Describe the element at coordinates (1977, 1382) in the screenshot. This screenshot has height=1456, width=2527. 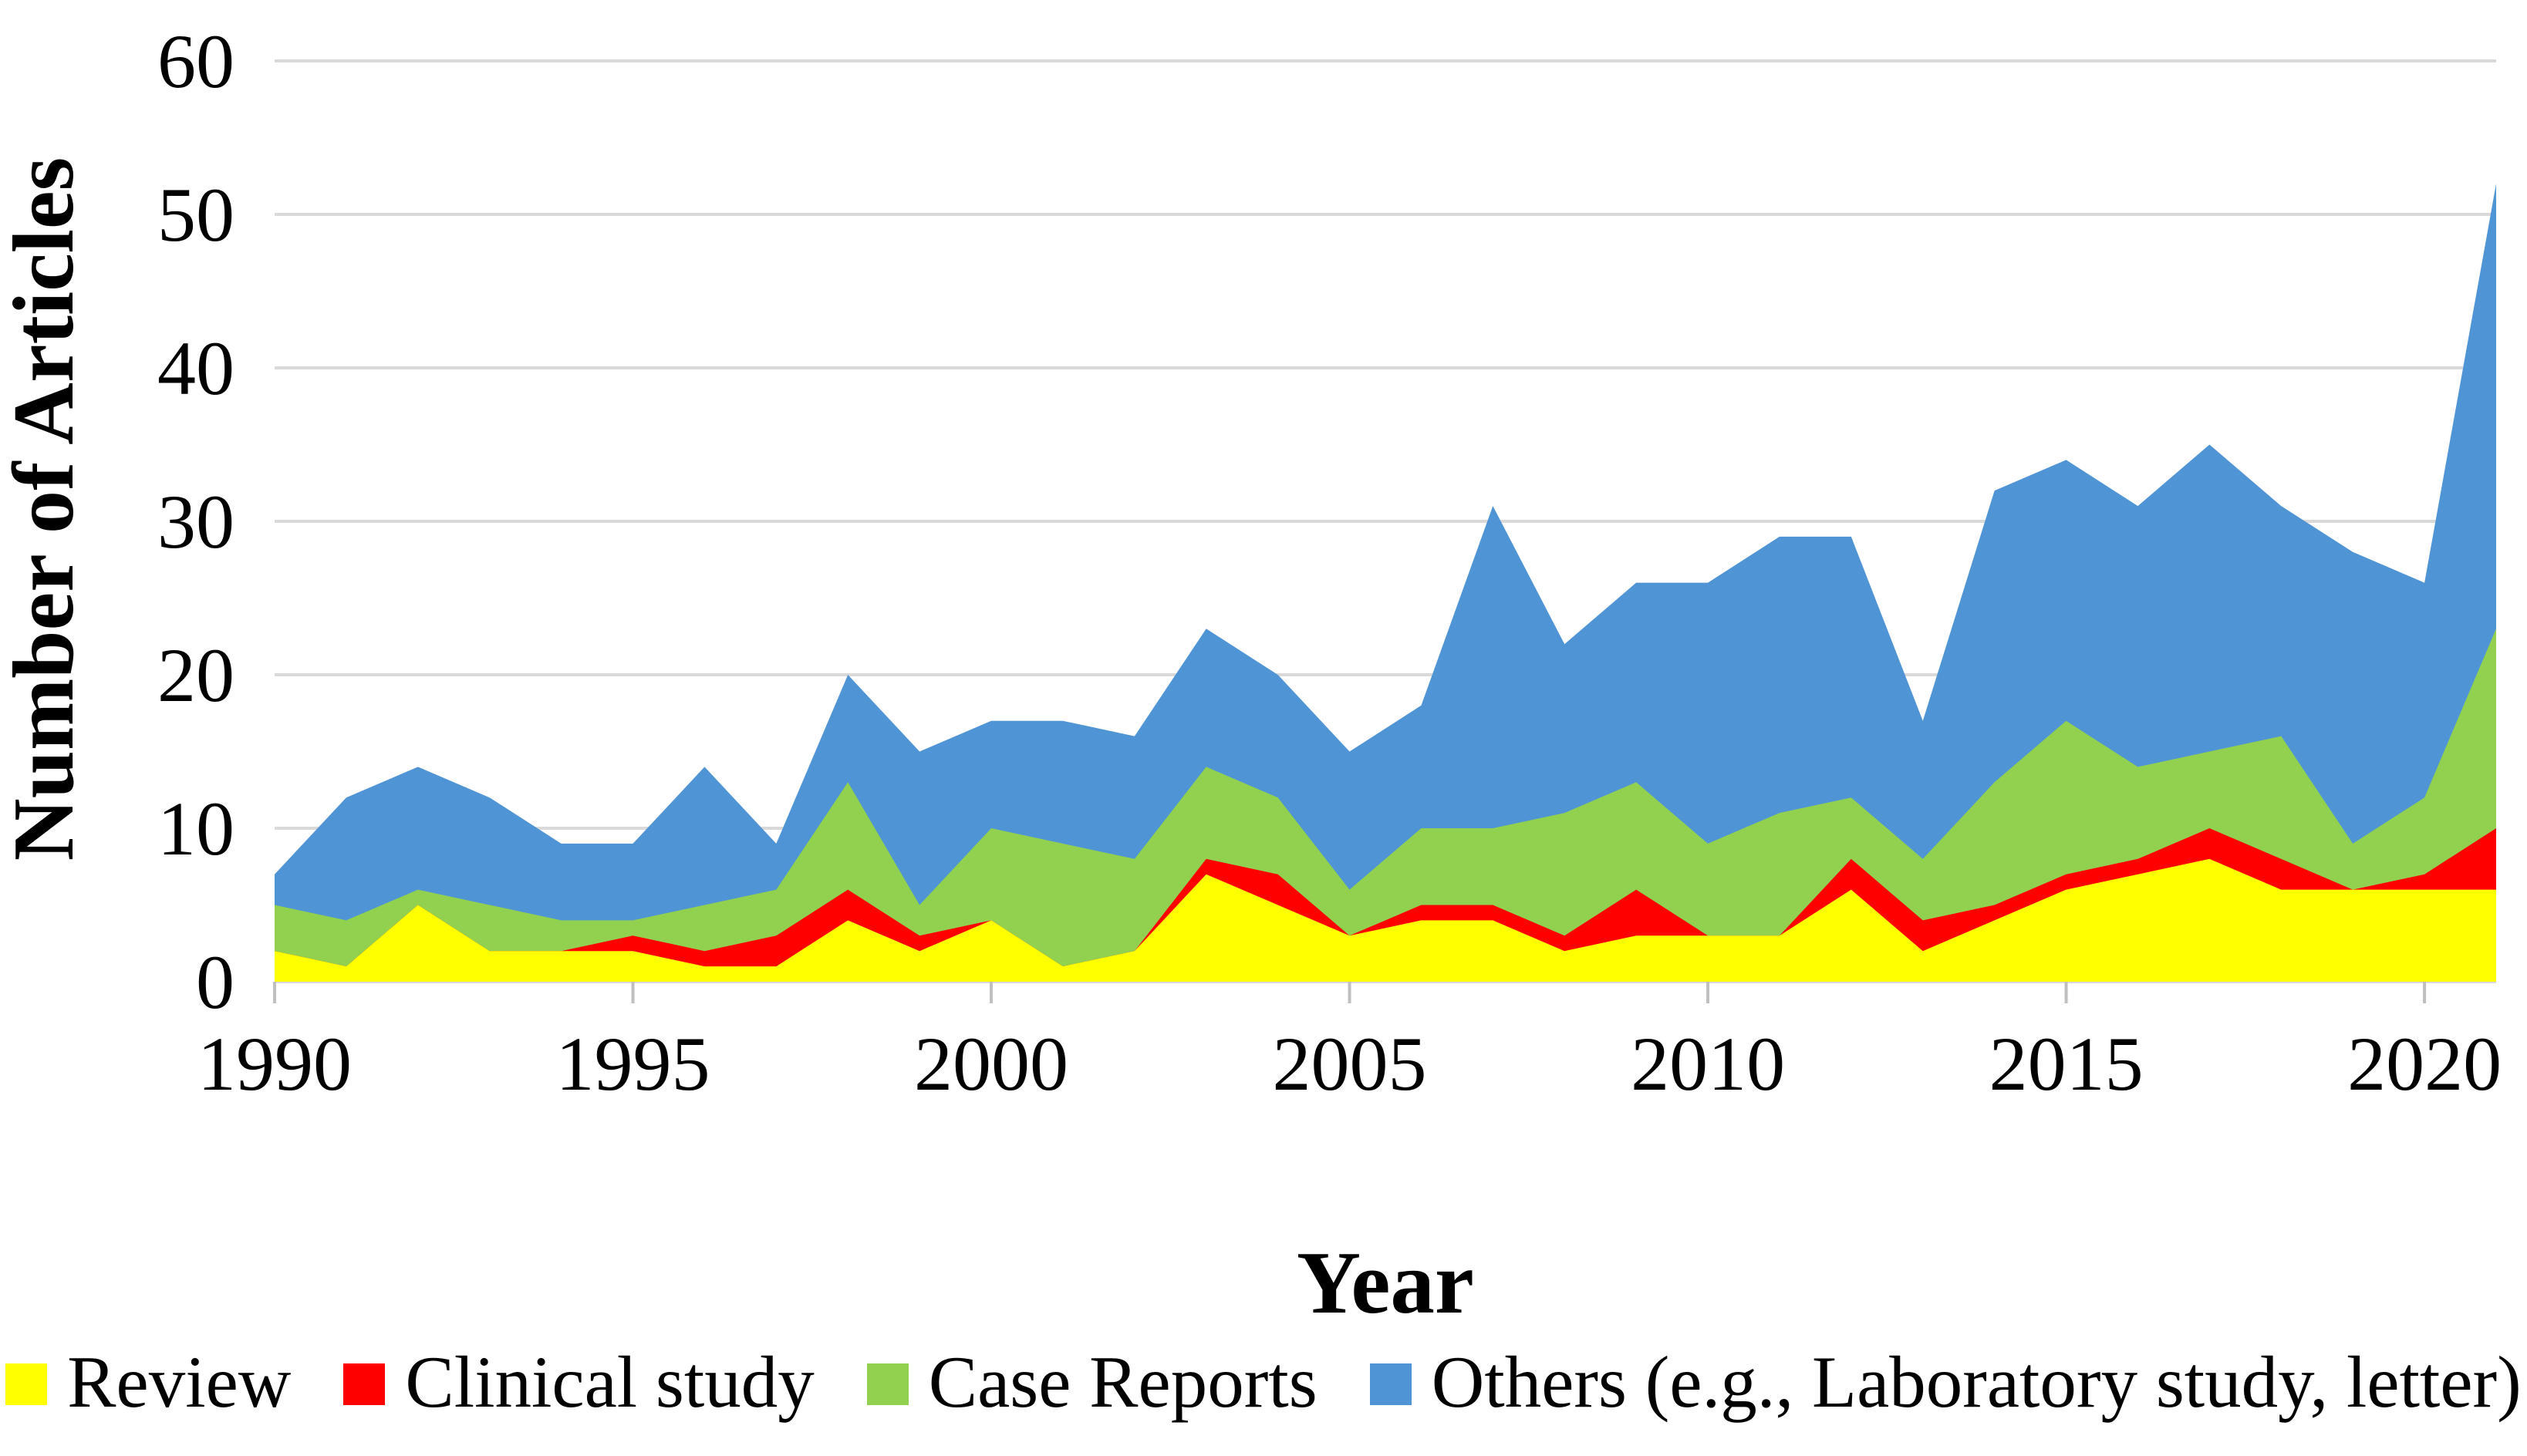
I see `legend-label-others: Others (e.g., Laboratory study, letter)` at that location.